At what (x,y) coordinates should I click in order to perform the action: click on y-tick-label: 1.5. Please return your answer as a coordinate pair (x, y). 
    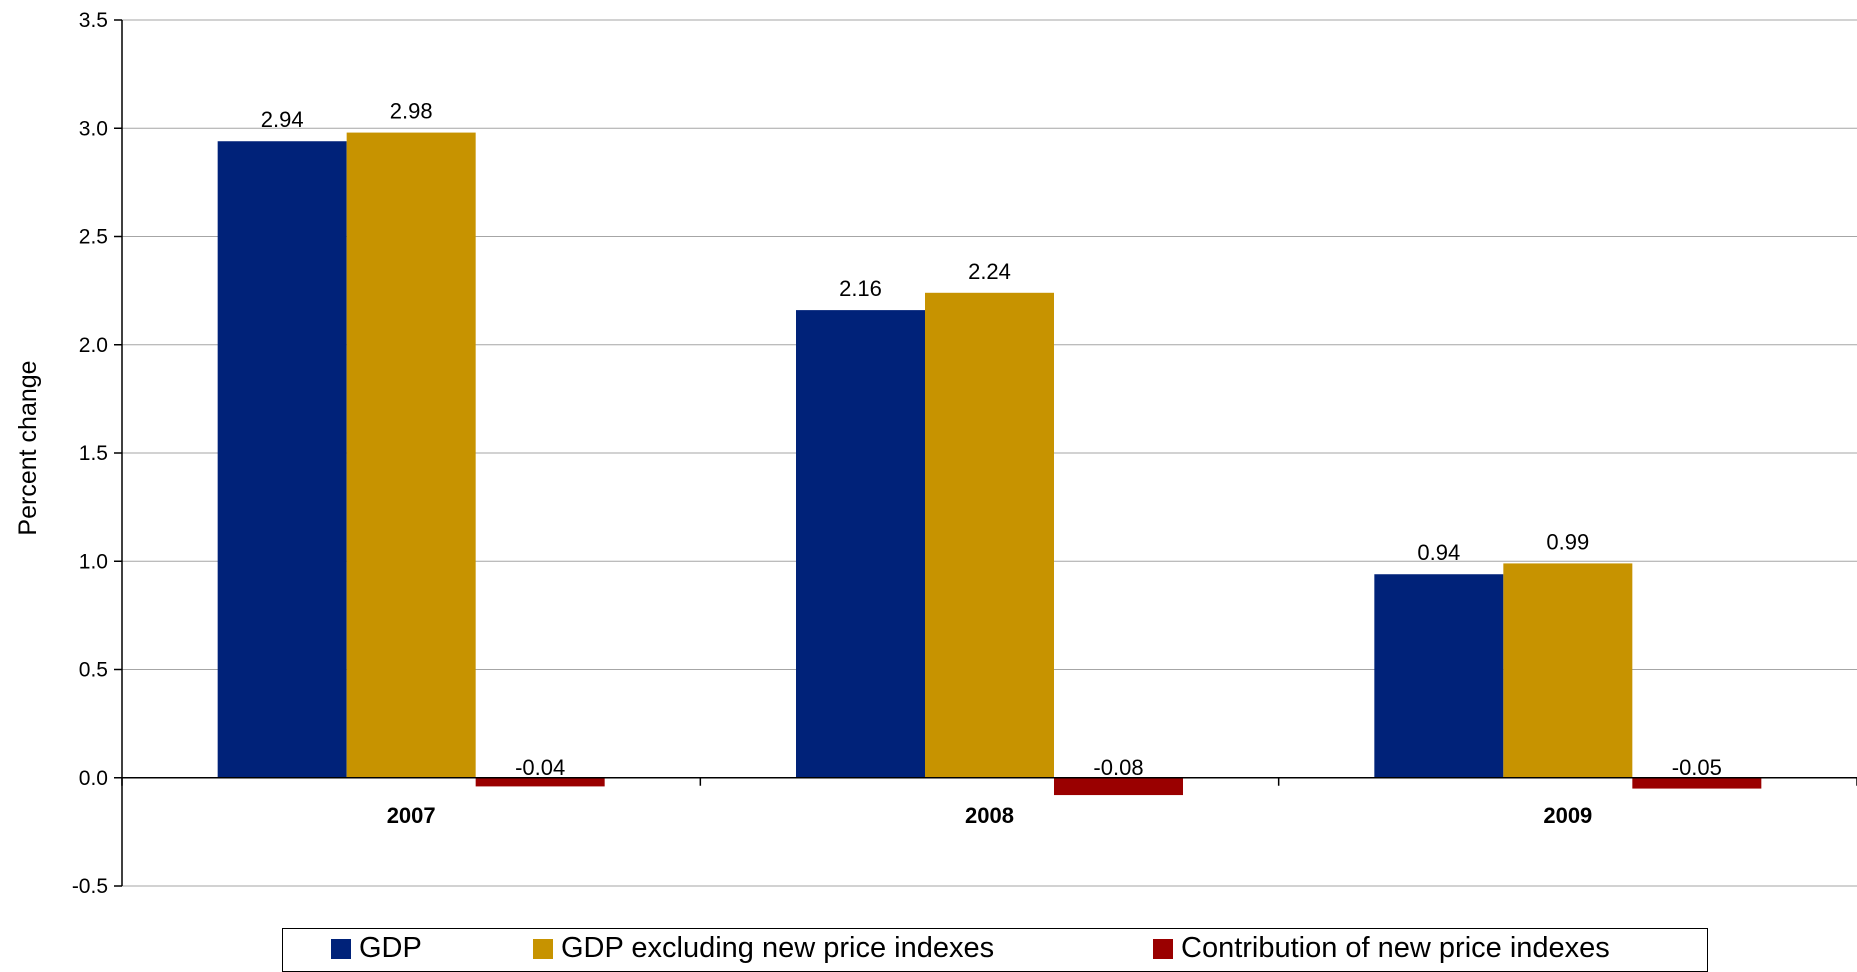
    Looking at the image, I should click on (93, 453).